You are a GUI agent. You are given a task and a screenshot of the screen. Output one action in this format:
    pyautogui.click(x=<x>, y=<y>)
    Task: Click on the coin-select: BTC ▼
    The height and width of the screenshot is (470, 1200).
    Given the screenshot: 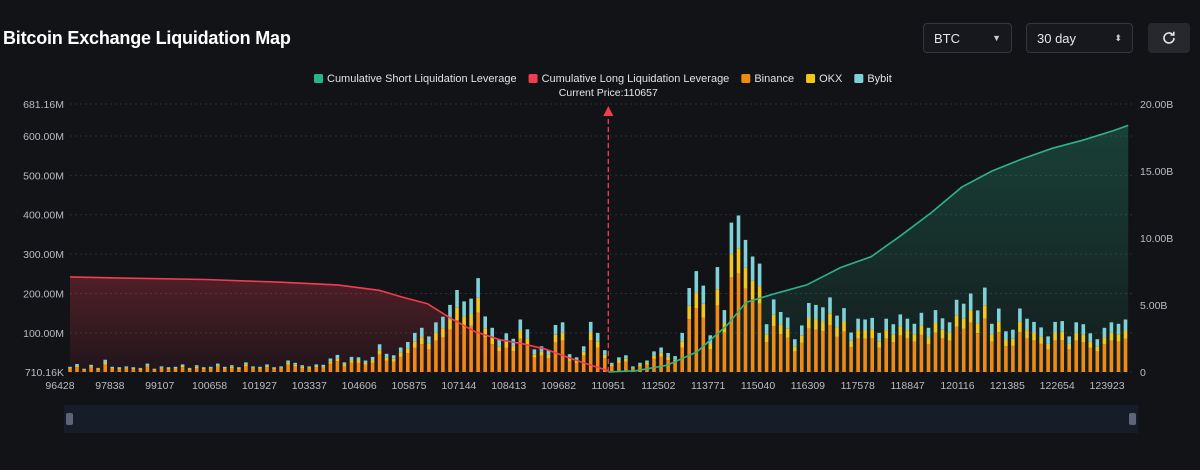 What is the action you would take?
    pyautogui.click(x=967, y=38)
    